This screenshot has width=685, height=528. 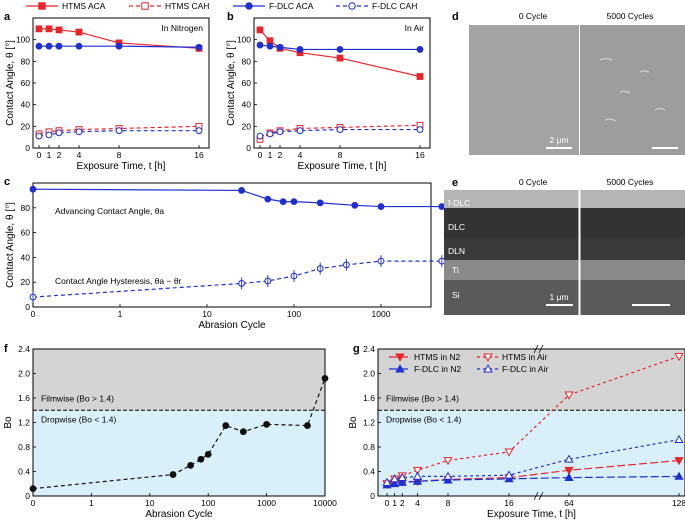 I want to click on y-tick-label: 1.2, so click(x=24, y=423).